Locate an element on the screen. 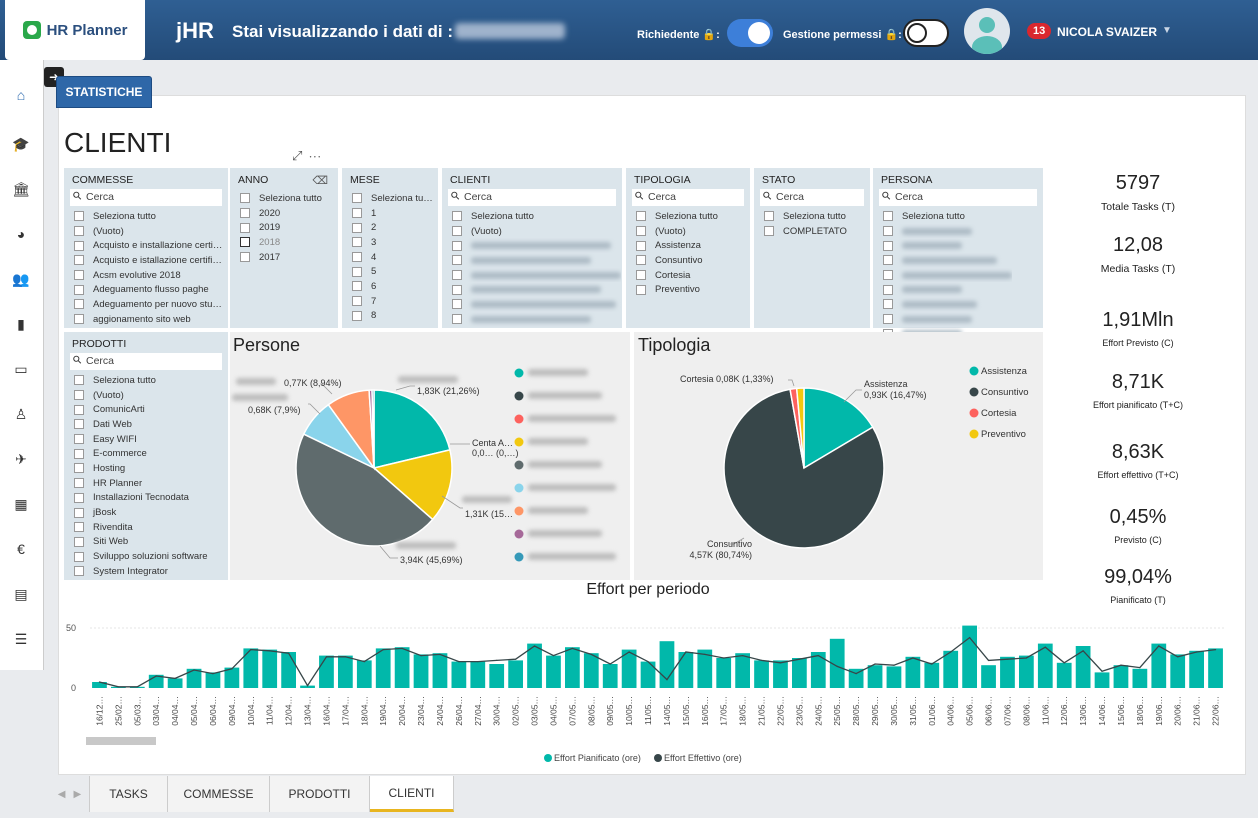 This screenshot has height=818, width=1258. eraser-icon: ⌫ is located at coordinates (320, 181).